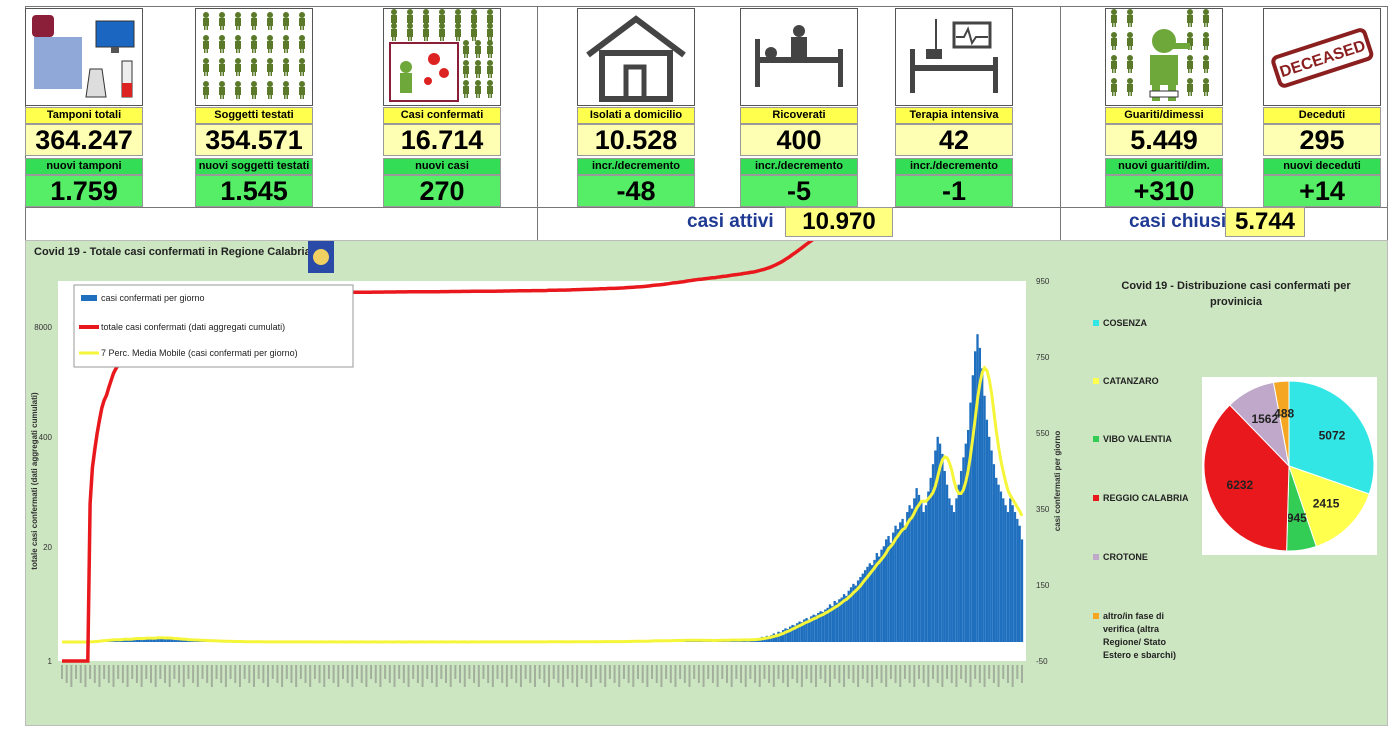 The height and width of the screenshot is (731, 1400). What do you see at coordinates (1043, 509) in the screenshot?
I see `right-tick-label: 350` at bounding box center [1043, 509].